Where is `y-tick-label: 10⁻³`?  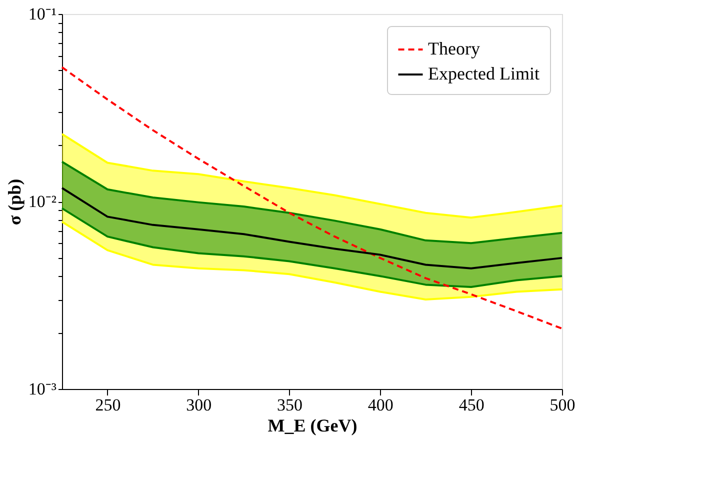
y-tick-label: 10⁻³ is located at coordinates (42, 389).